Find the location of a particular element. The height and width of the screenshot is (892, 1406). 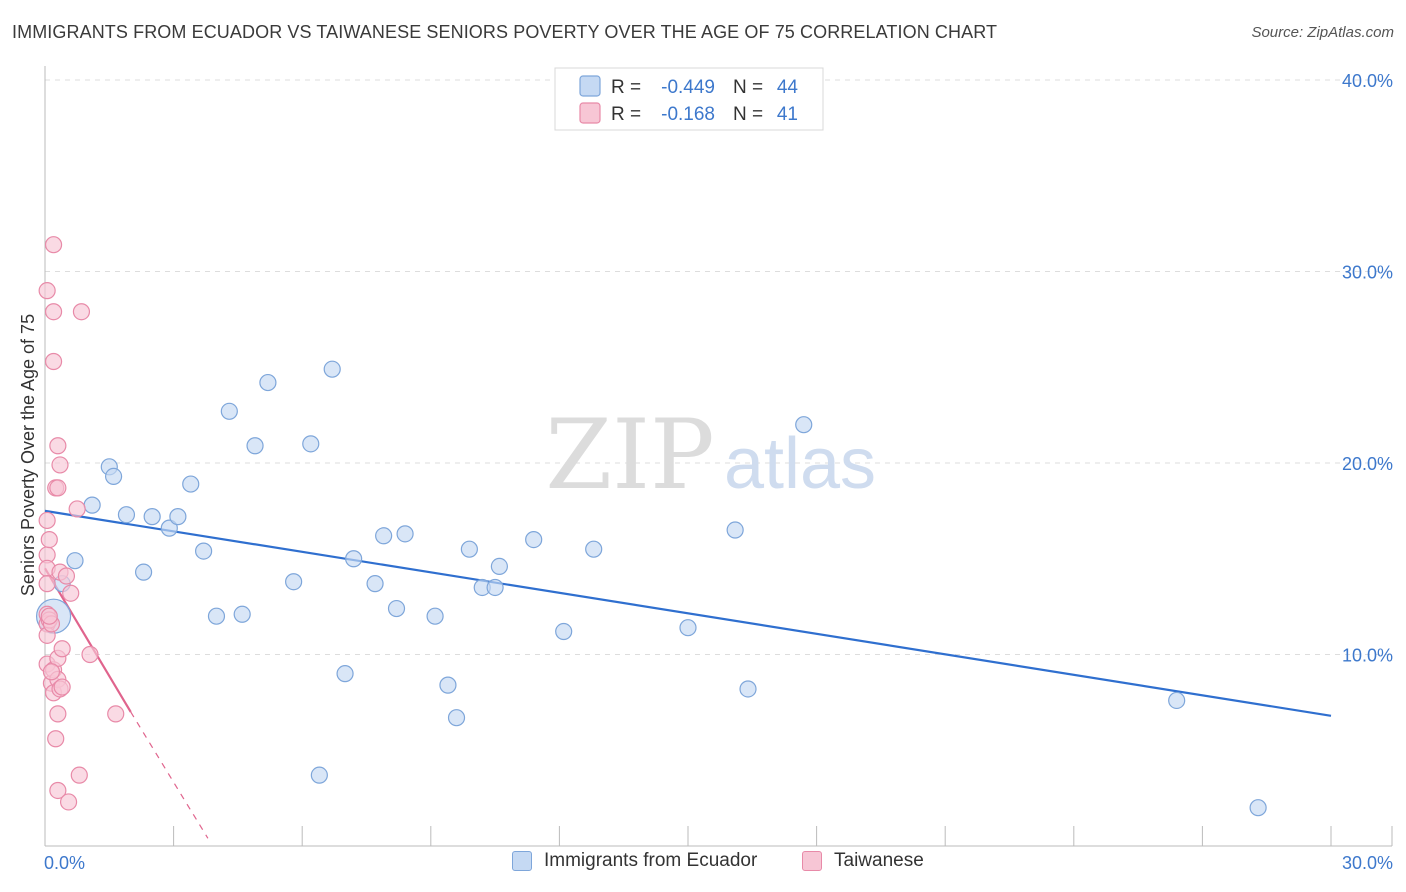

y-tick-label: 30.0% is located at coordinates (1367, 273).